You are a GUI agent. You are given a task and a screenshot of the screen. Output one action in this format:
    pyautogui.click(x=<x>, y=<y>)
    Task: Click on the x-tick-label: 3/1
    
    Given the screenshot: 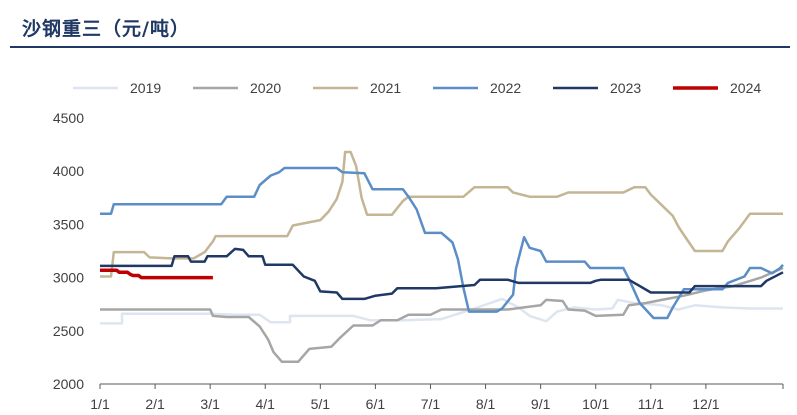 What is the action you would take?
    pyautogui.click(x=210, y=404)
    